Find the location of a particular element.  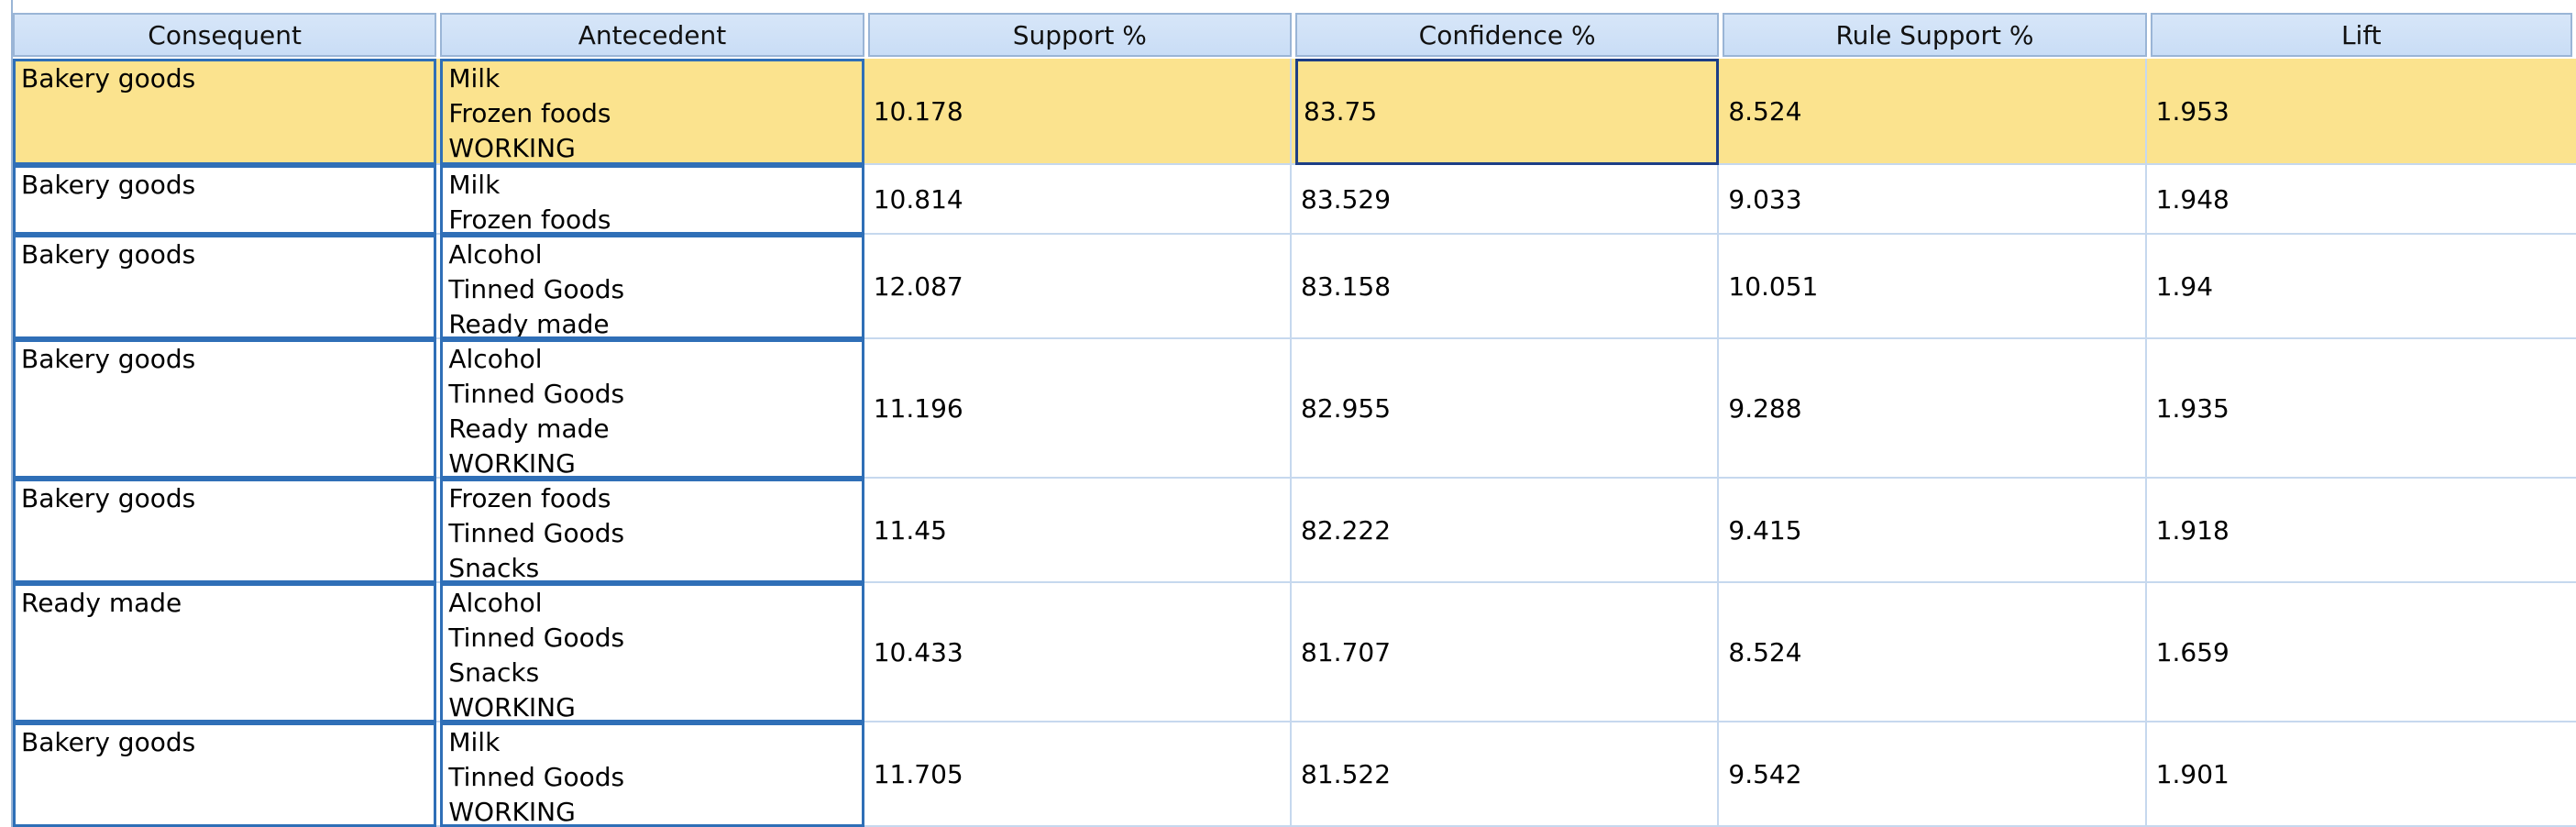

cell-rule-support: 9.033 is located at coordinates (1935, 200).